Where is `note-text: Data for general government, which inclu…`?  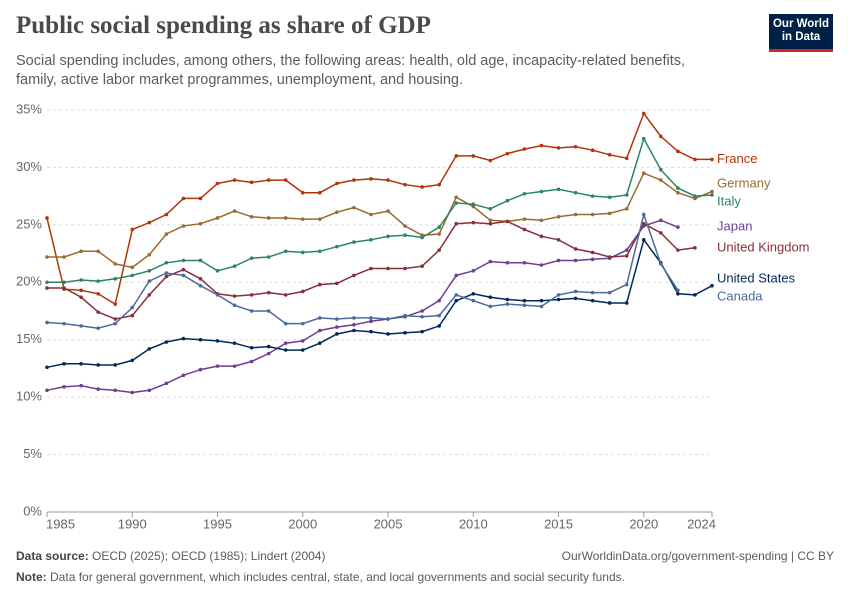
note-text: Data for general government, which inclu… is located at coordinates (337, 577).